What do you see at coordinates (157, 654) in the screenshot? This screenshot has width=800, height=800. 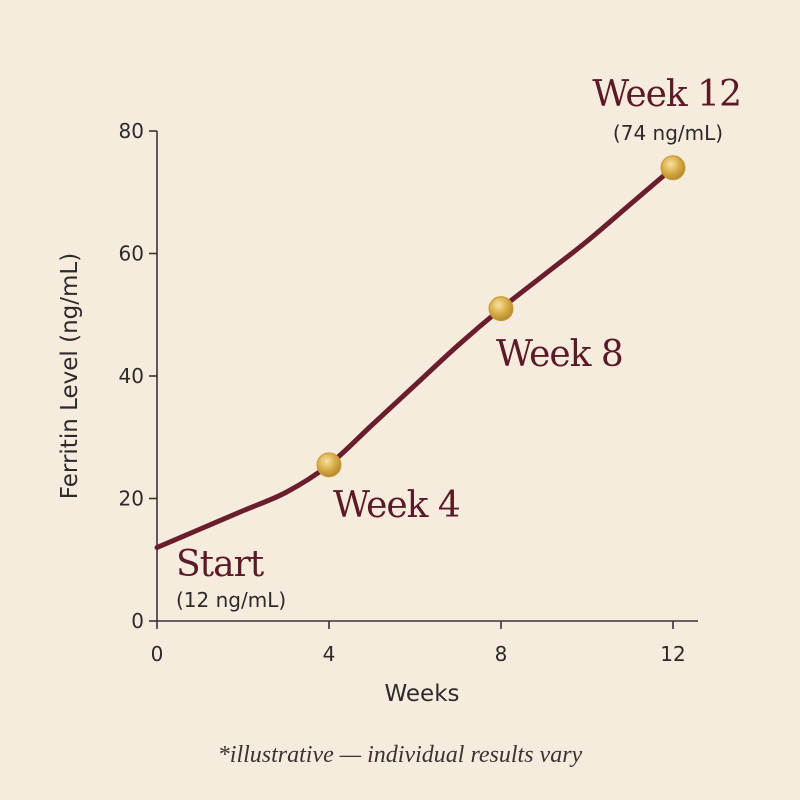 I see `x-tick-label: 0` at bounding box center [157, 654].